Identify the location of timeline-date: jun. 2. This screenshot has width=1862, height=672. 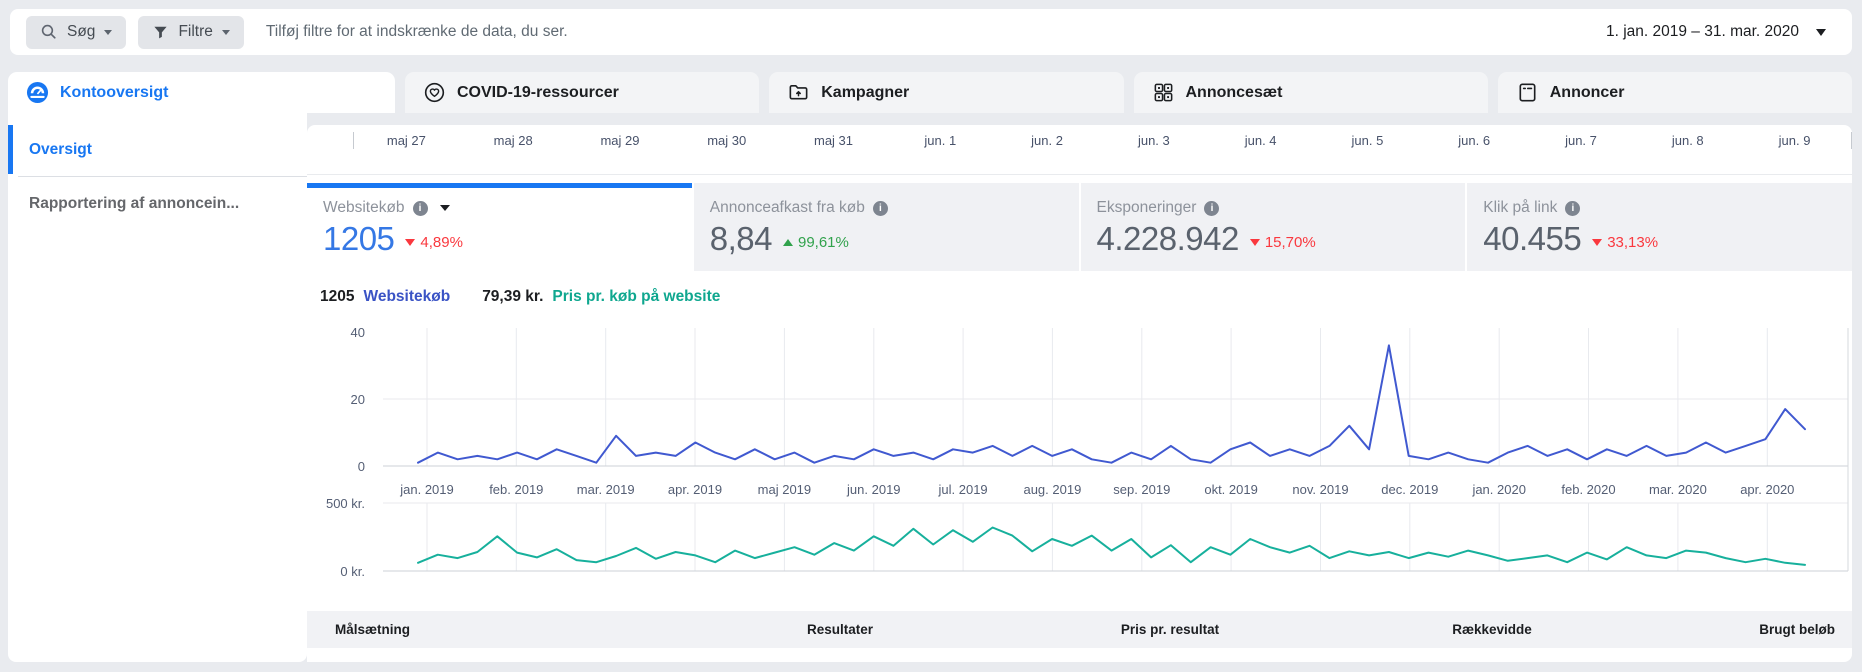
(1047, 140).